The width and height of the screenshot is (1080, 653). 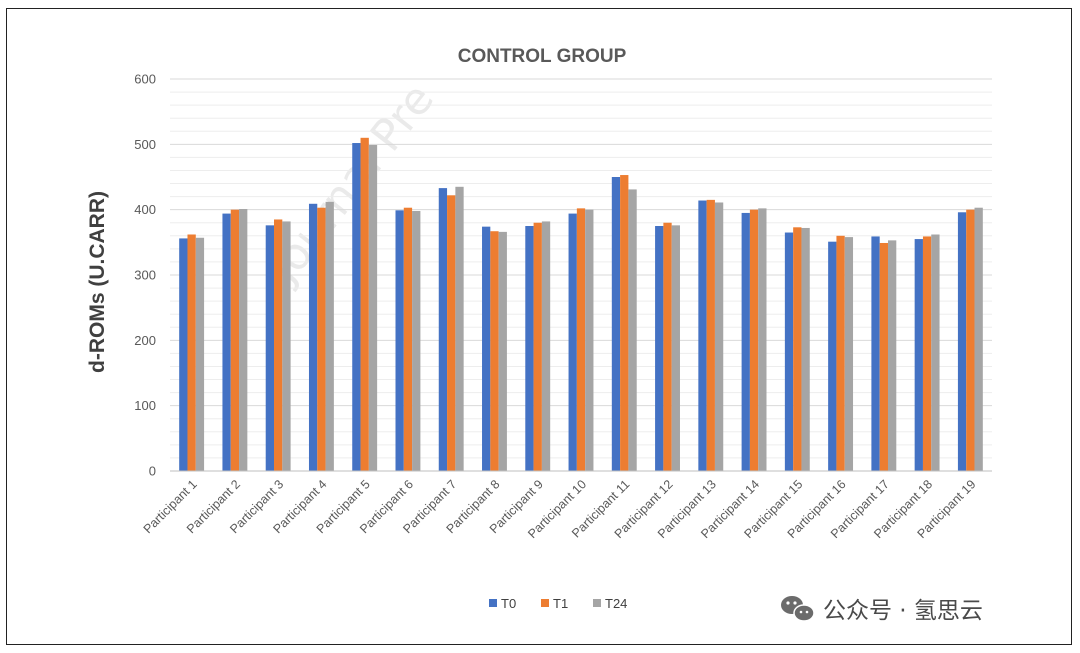 I want to click on legend-swatch-t24, so click(x=597, y=603).